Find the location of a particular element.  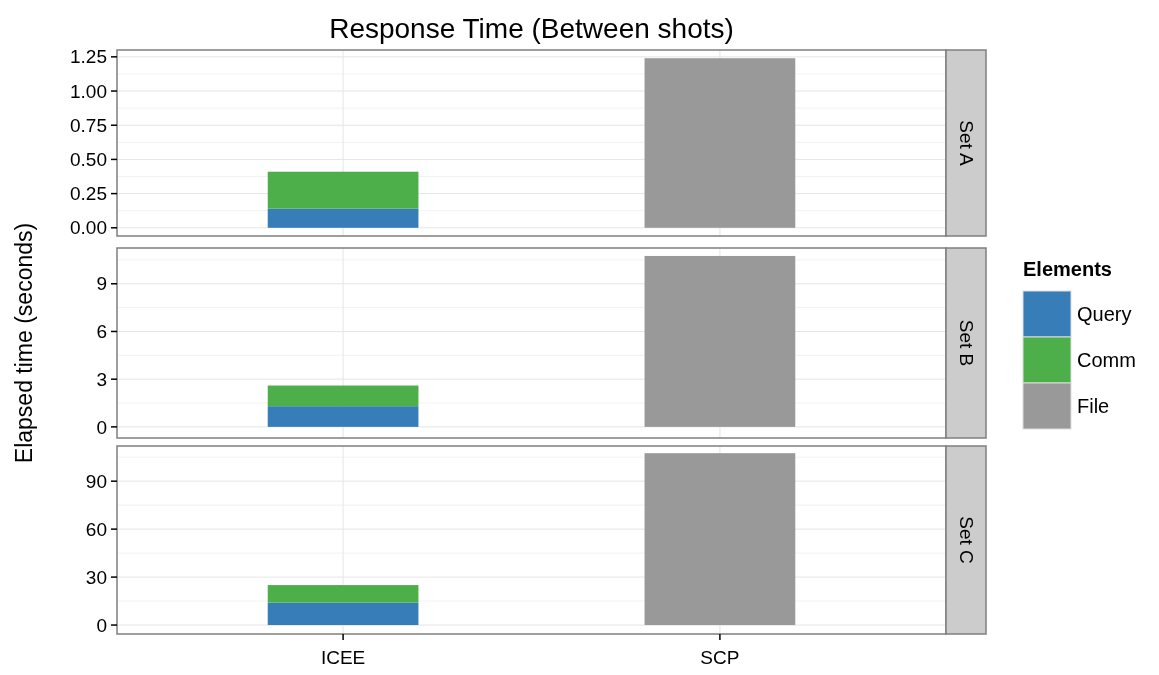

y-tick-label: 90 is located at coordinates (96, 481).